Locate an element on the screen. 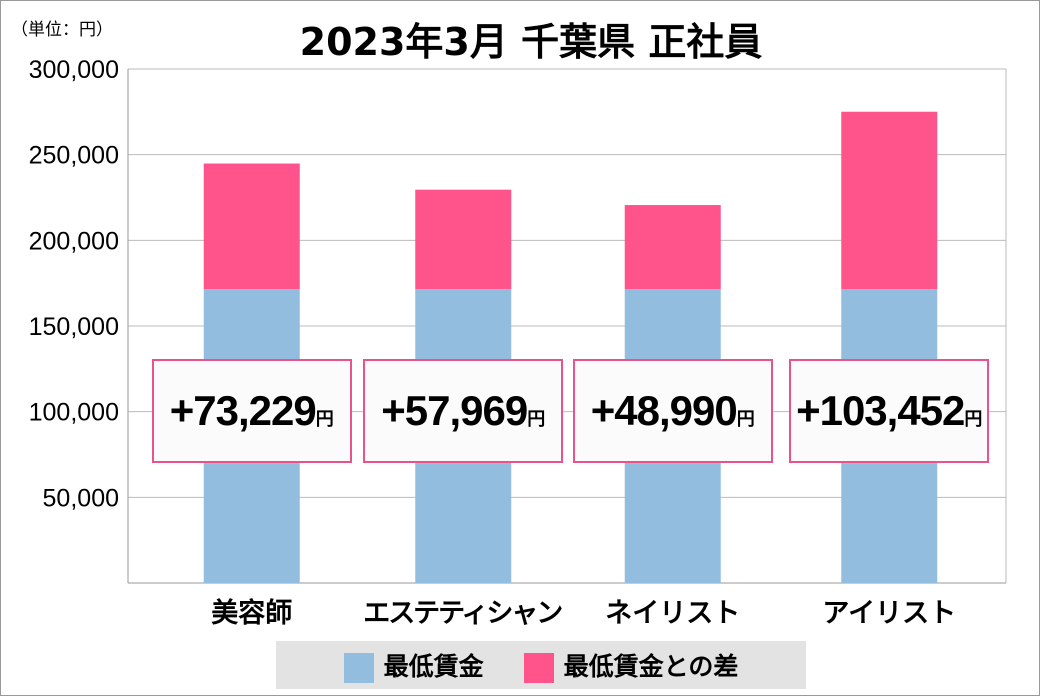 Image resolution: width=1040 pixels, height=696 pixels. legend-label: 最低賃金 is located at coordinates (433, 666).